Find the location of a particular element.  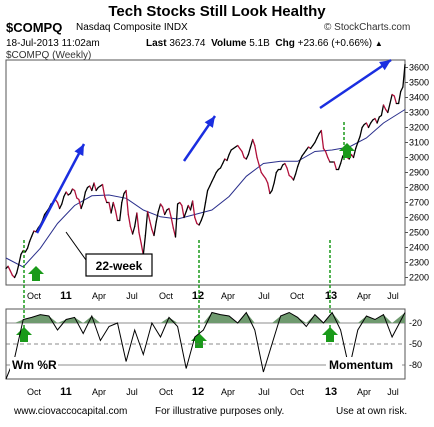

indicator-label: Wm %R is located at coordinates (34, 365).